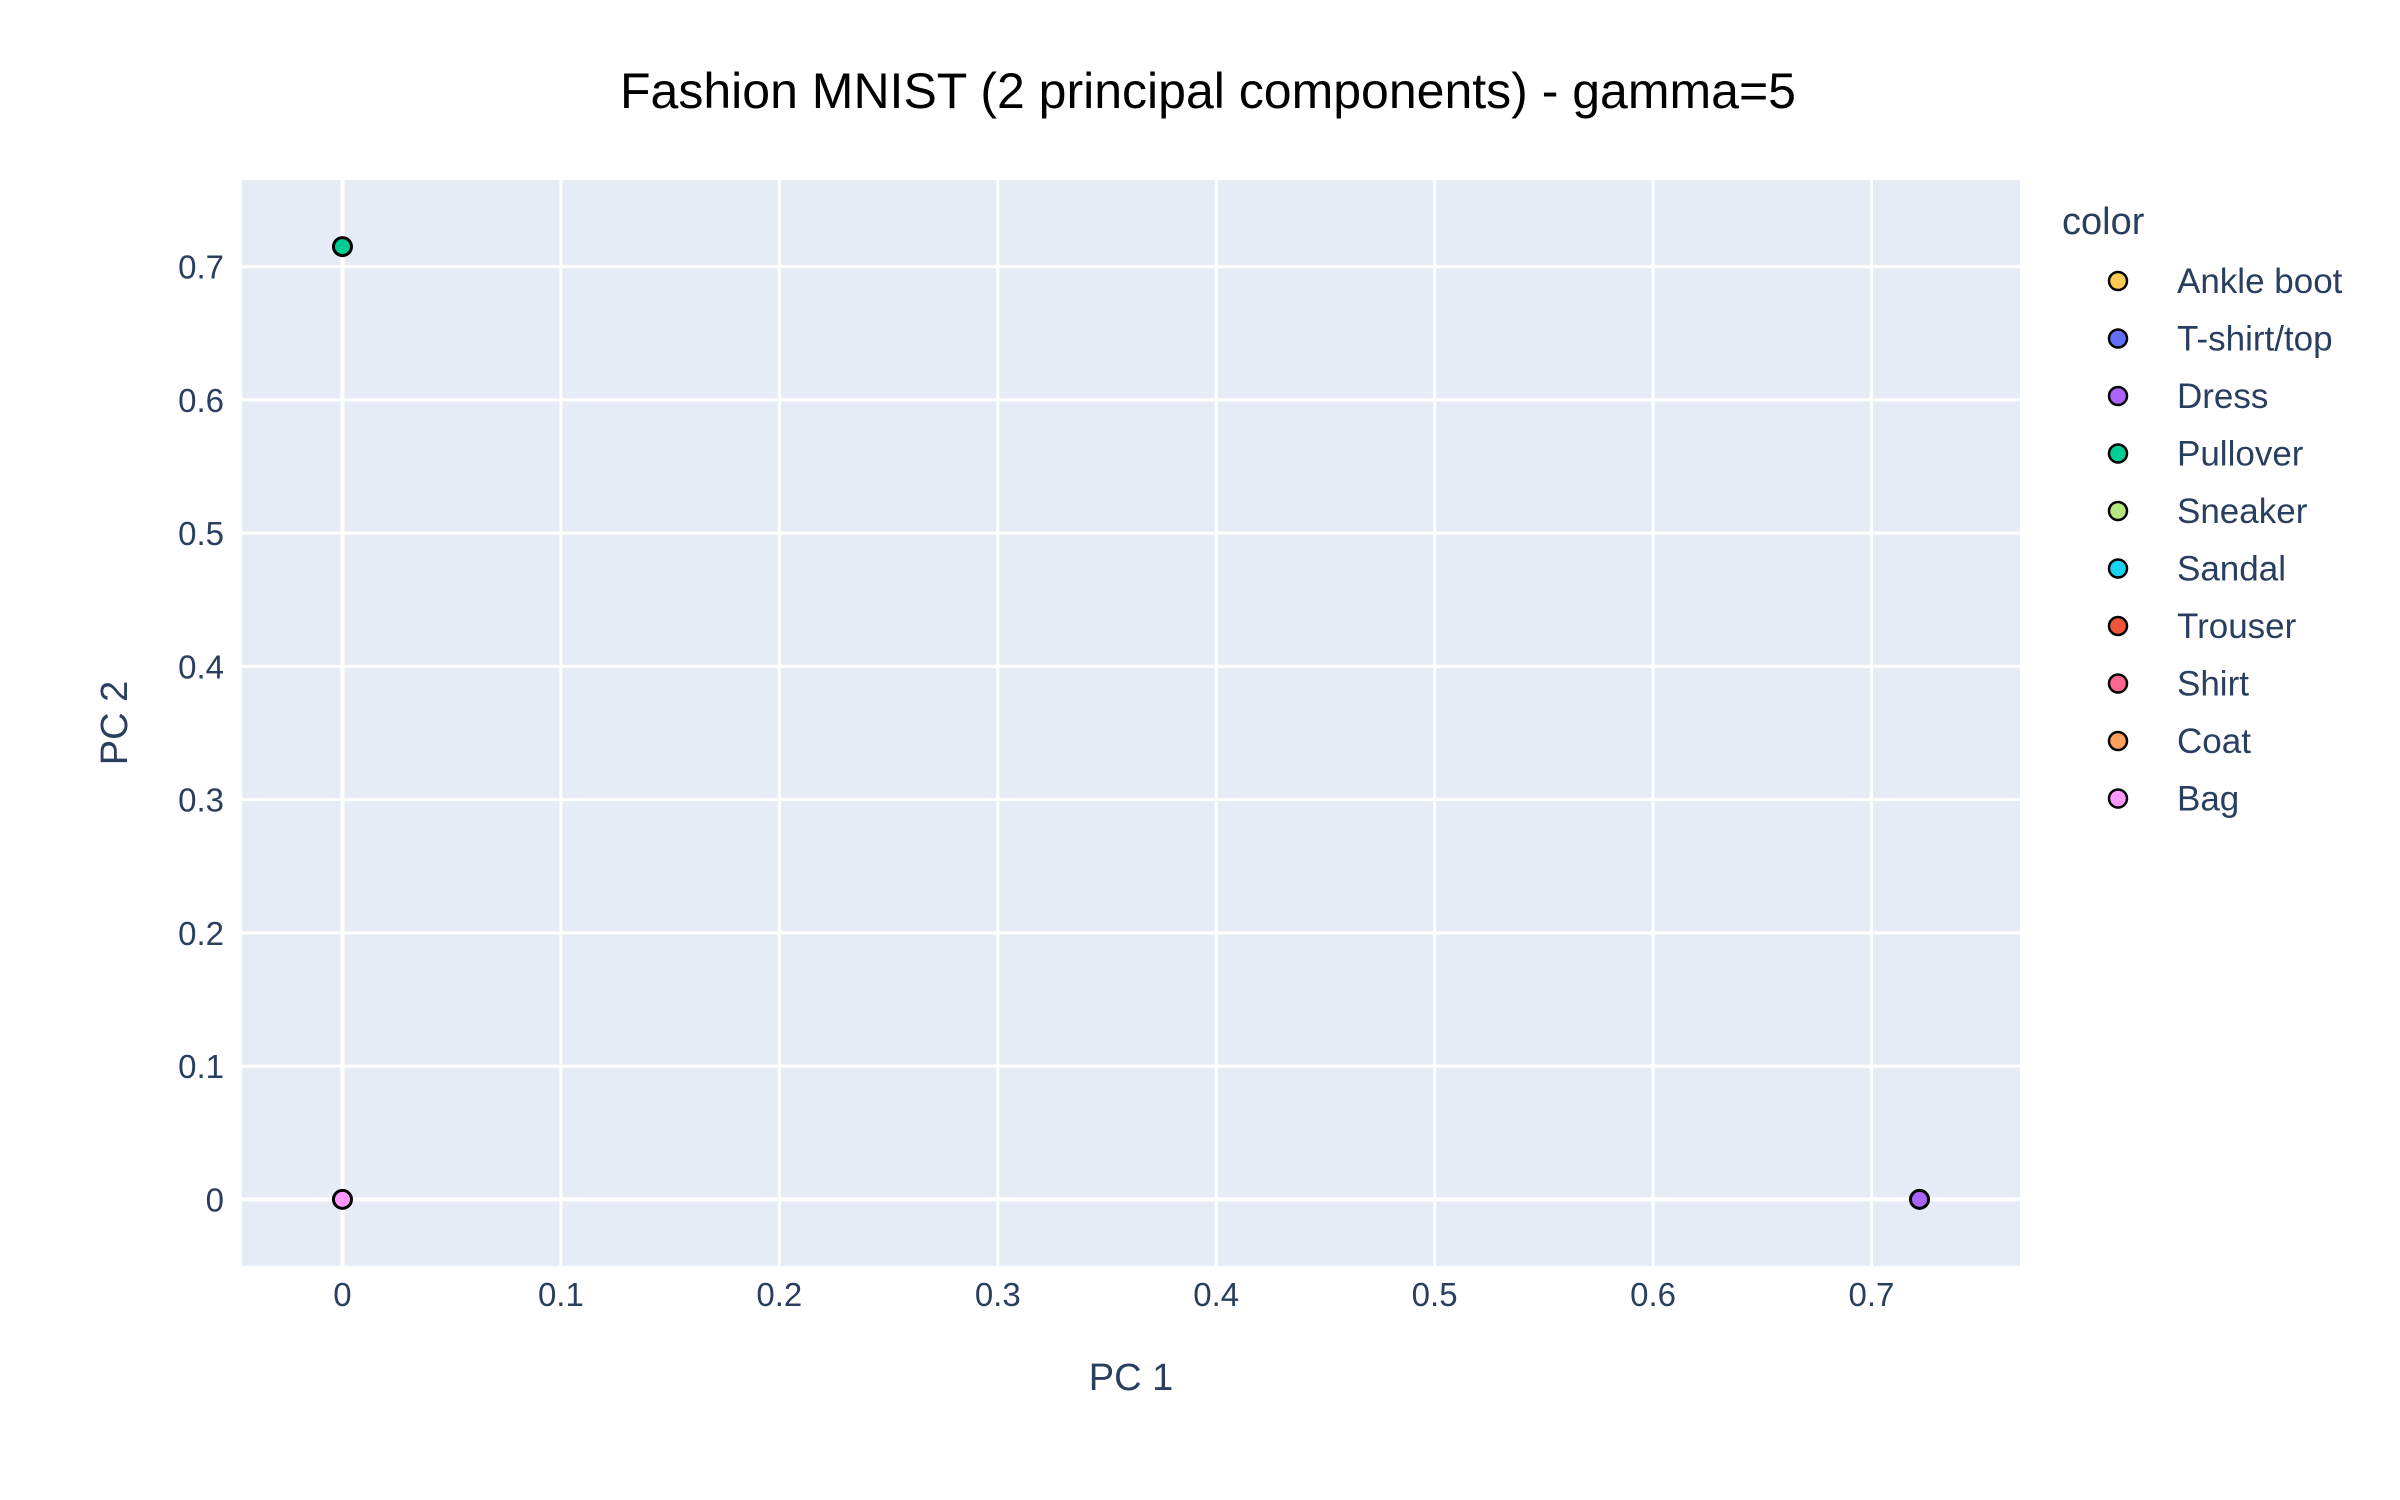 This screenshot has width=2400, height=1500. What do you see at coordinates (2242, 511) in the screenshot?
I see `legend-label: Sneaker` at bounding box center [2242, 511].